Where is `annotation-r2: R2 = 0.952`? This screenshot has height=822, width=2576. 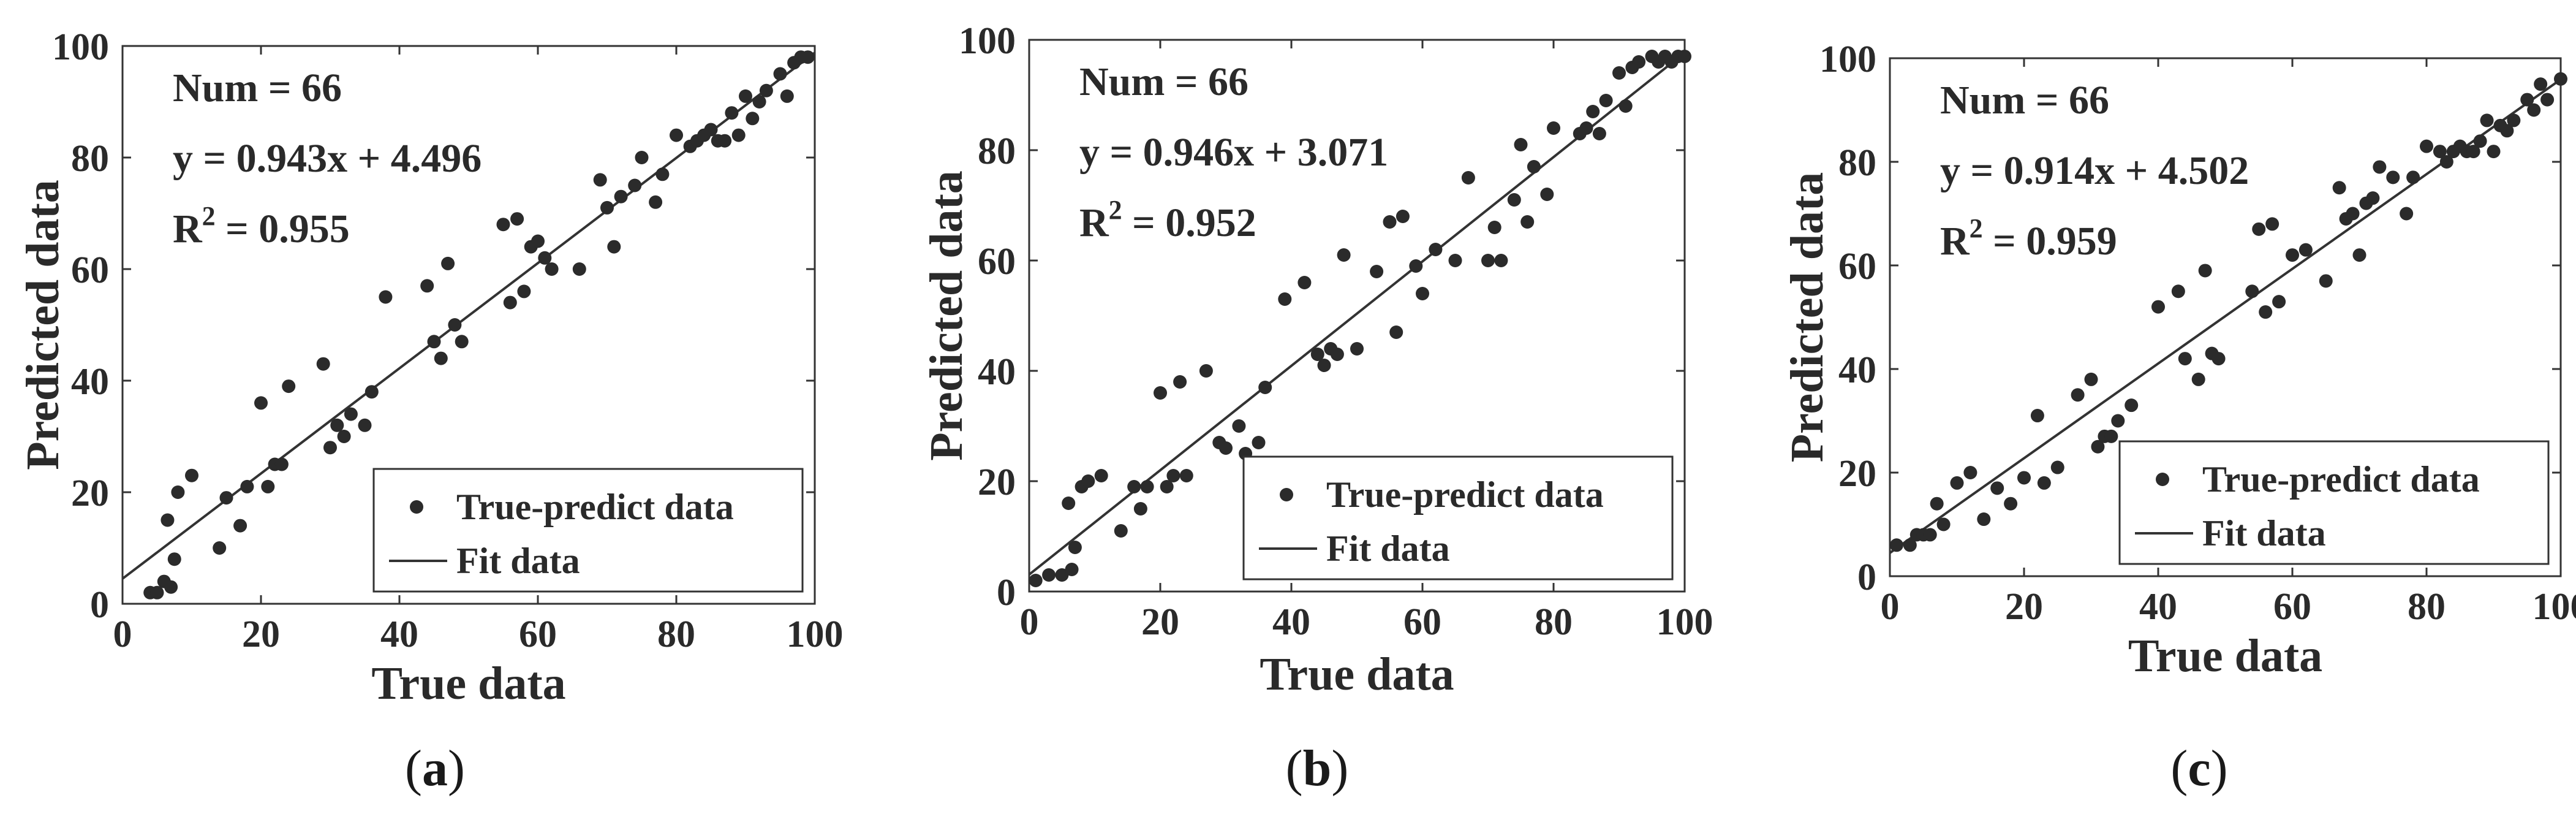 annotation-r2: R2 = 0.952 is located at coordinates (1167, 220).